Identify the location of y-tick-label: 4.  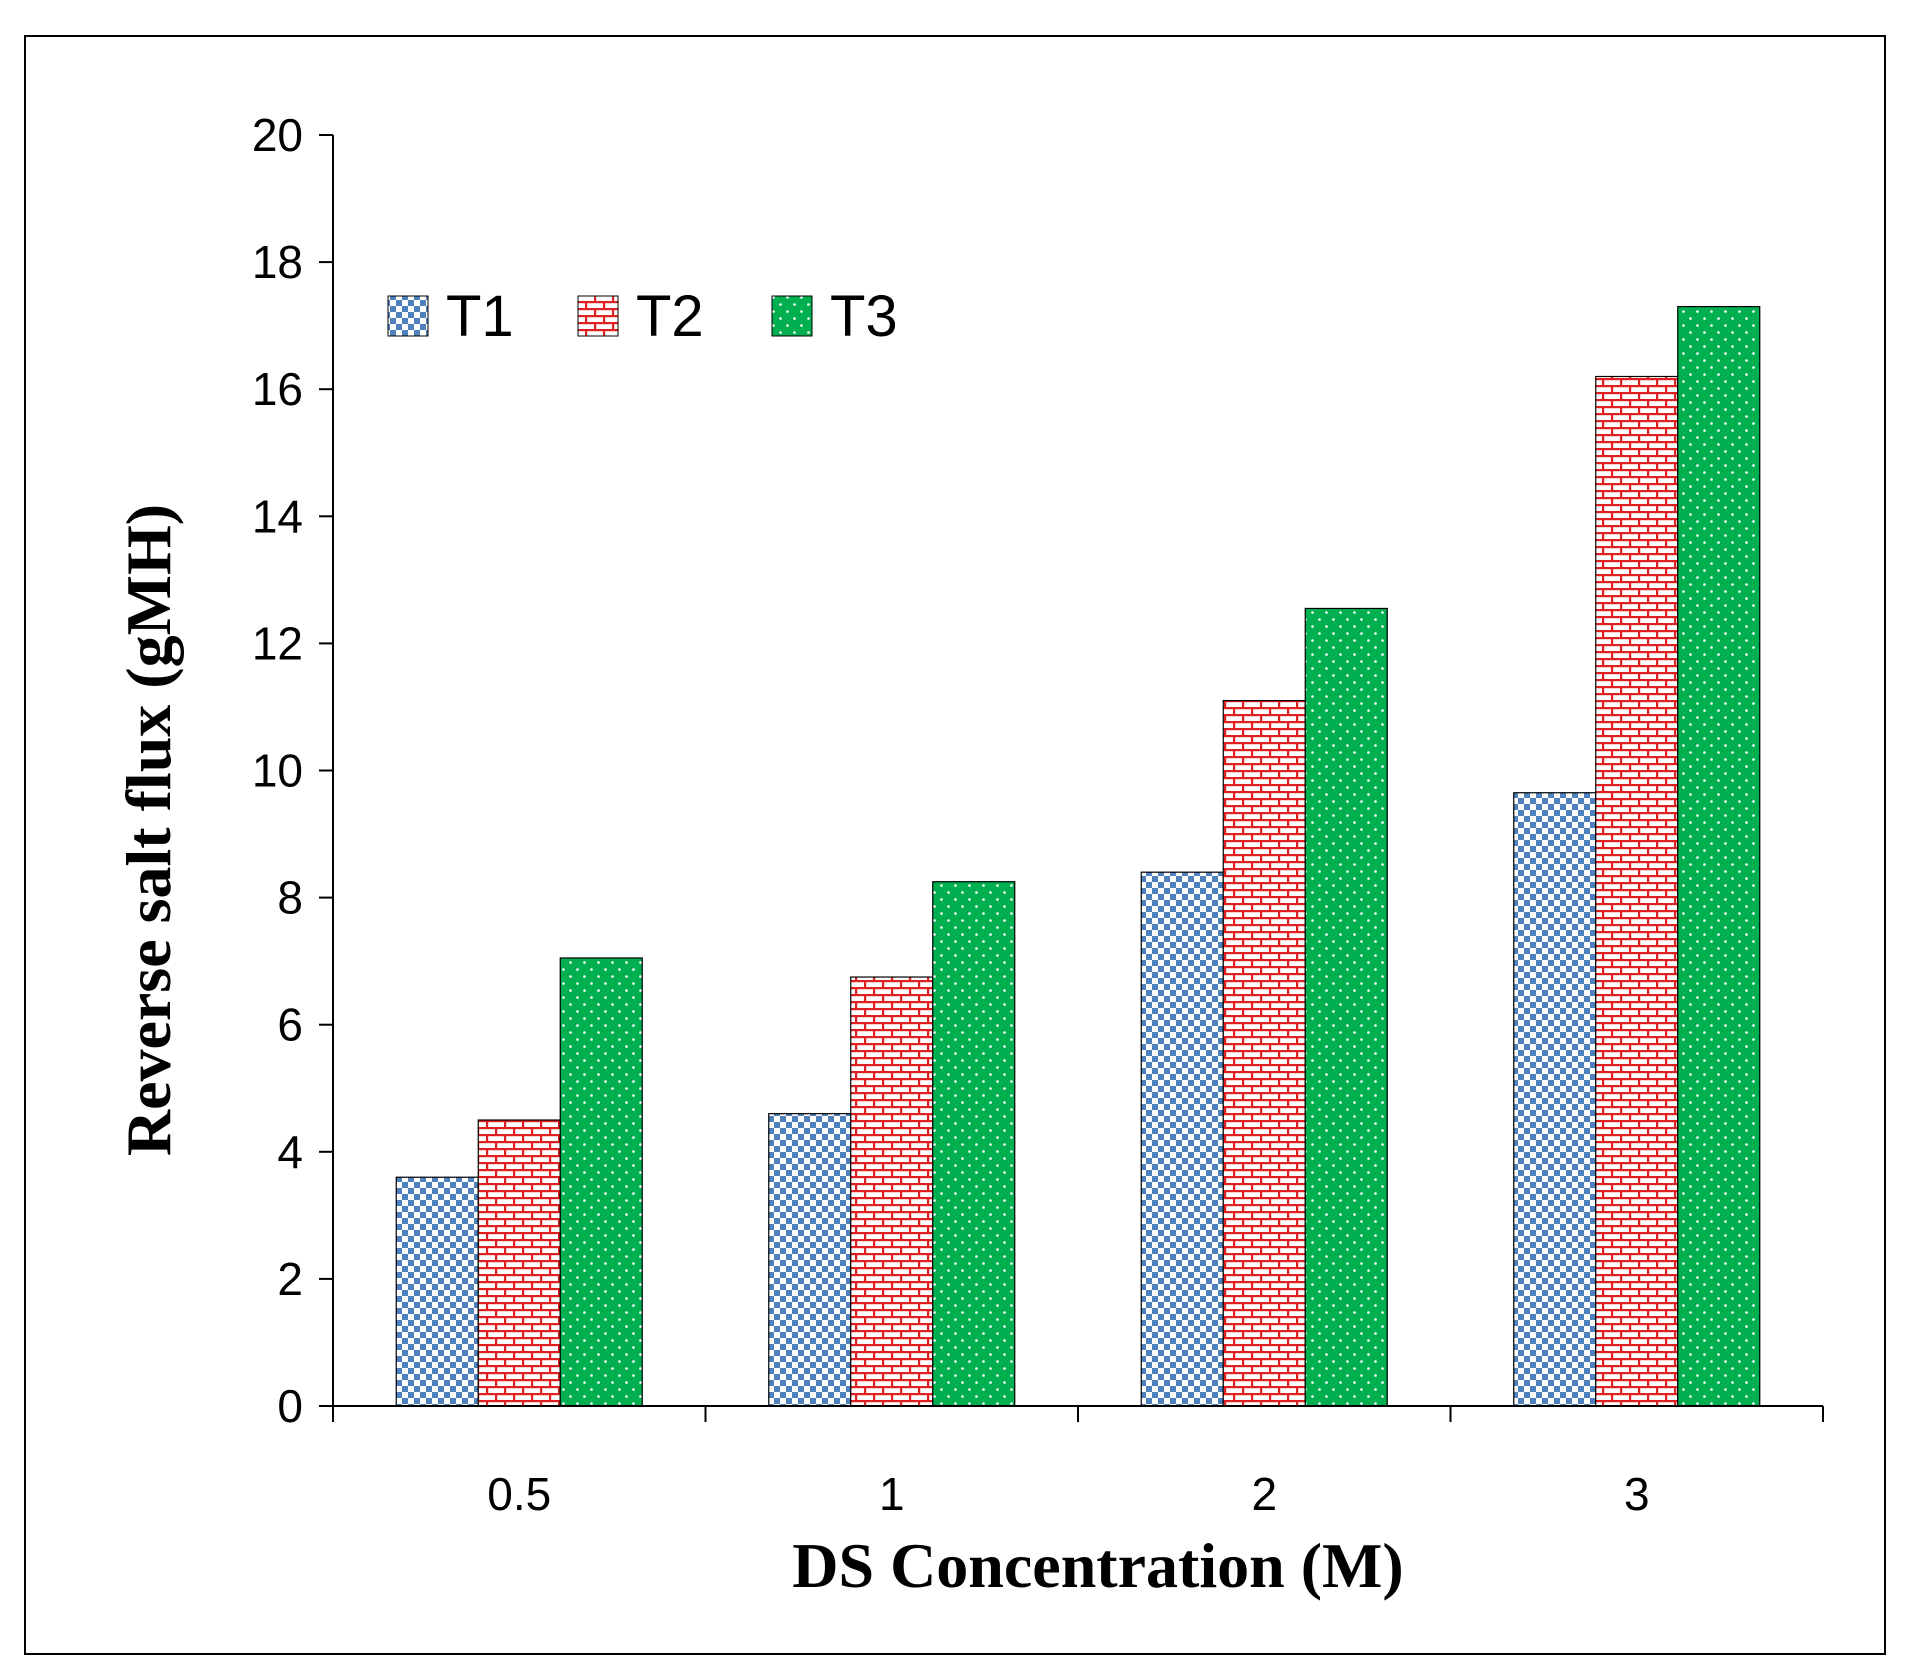
(290, 1152).